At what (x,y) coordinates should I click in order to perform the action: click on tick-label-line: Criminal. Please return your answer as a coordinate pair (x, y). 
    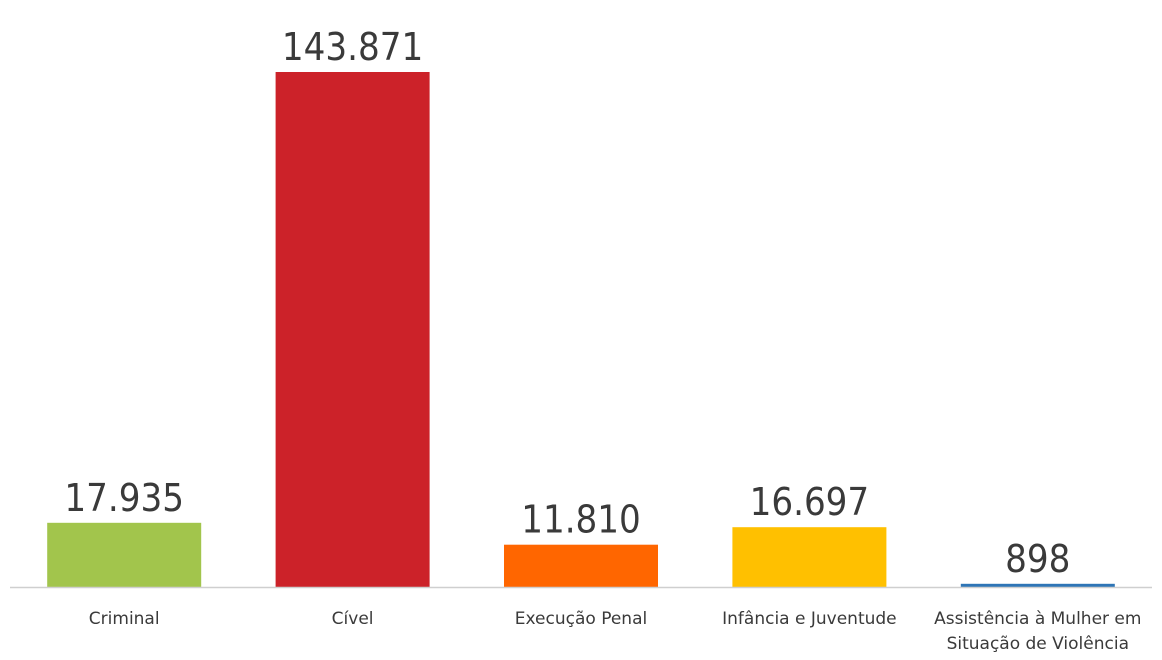
    Looking at the image, I should click on (124, 619).